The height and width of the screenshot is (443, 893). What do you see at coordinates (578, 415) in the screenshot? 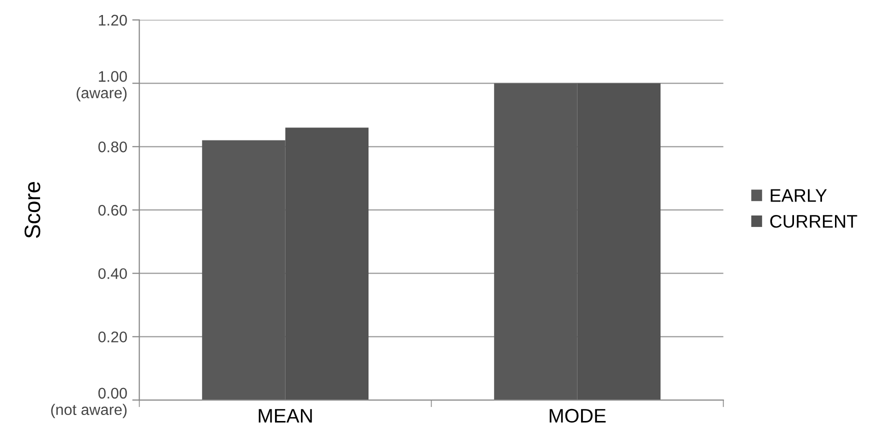
I see `x-tick-label: MODE` at bounding box center [578, 415].